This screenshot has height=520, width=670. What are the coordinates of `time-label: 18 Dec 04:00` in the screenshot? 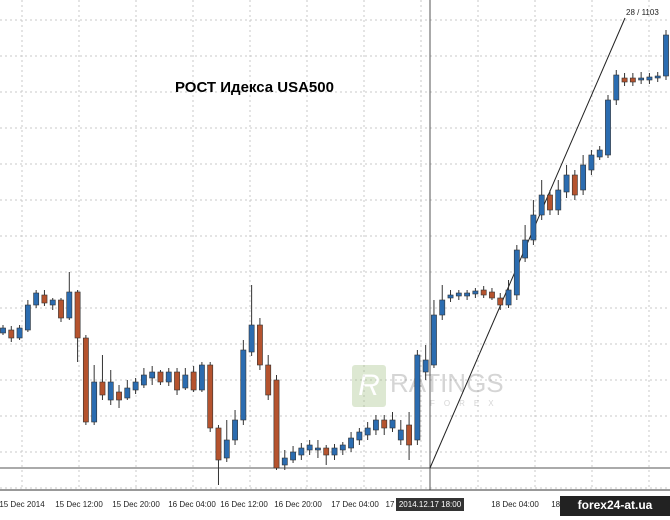 It's located at (515, 504).